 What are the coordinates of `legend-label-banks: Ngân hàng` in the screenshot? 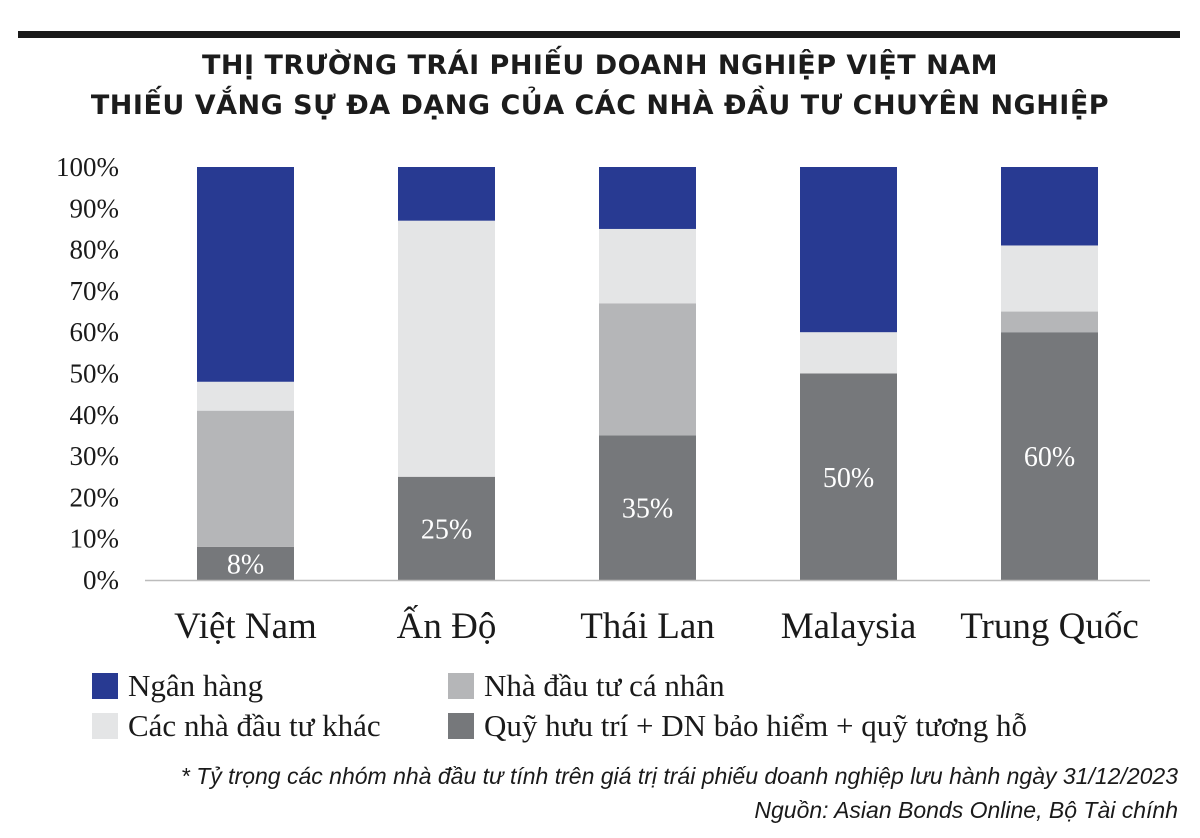 It's located at (196, 685).